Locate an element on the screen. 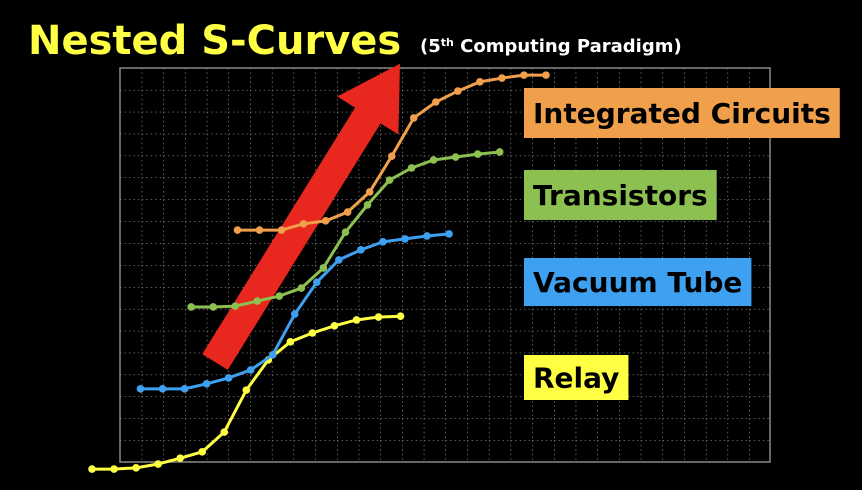  legend-entry: Vacuum Tube is located at coordinates (638, 282).